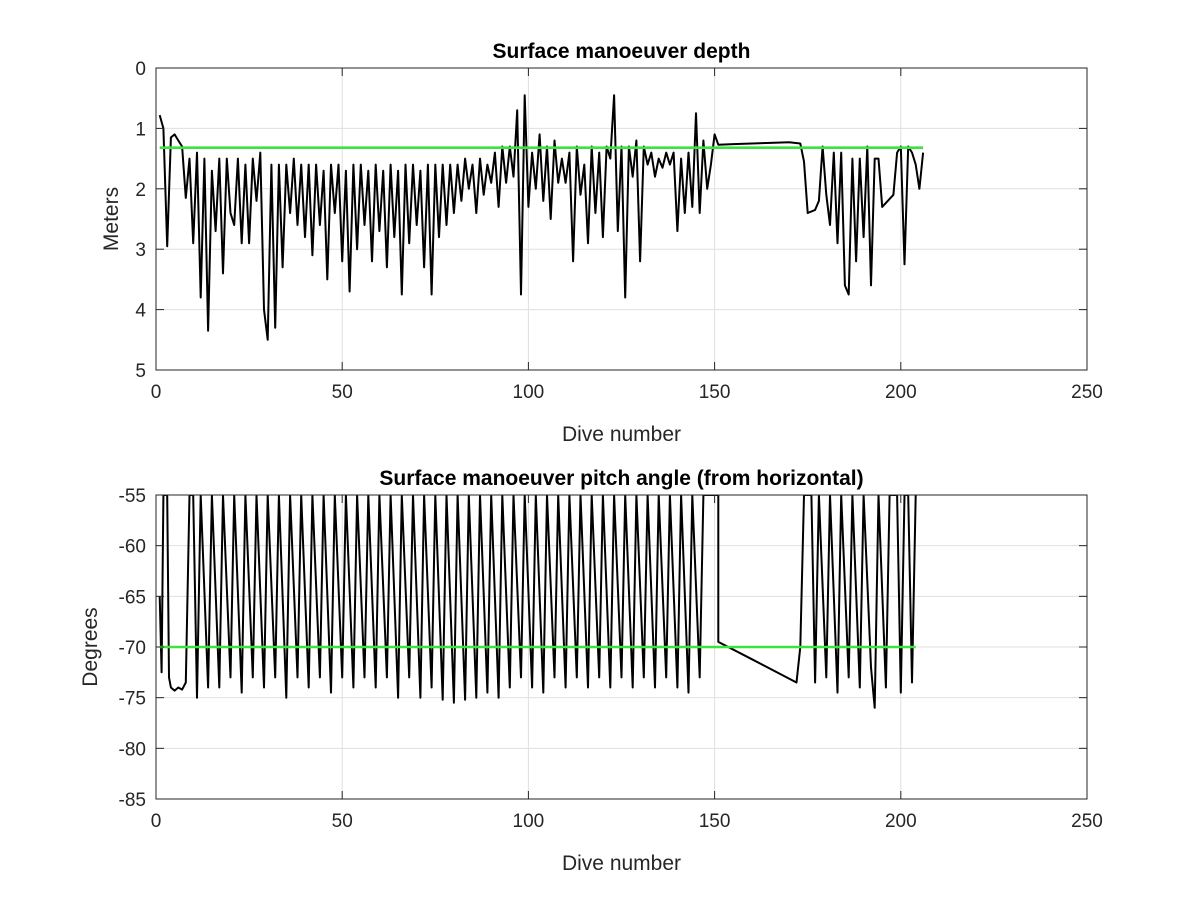 The height and width of the screenshot is (900, 1200). What do you see at coordinates (111, 219) in the screenshot?
I see `y-axis-label: Meters` at bounding box center [111, 219].